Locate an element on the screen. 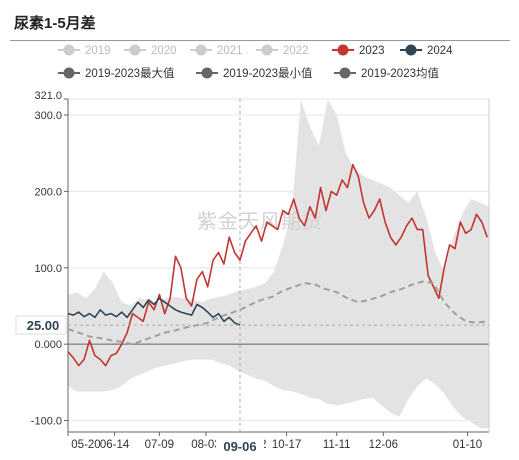  current-x-box is located at coordinates (239, 445).